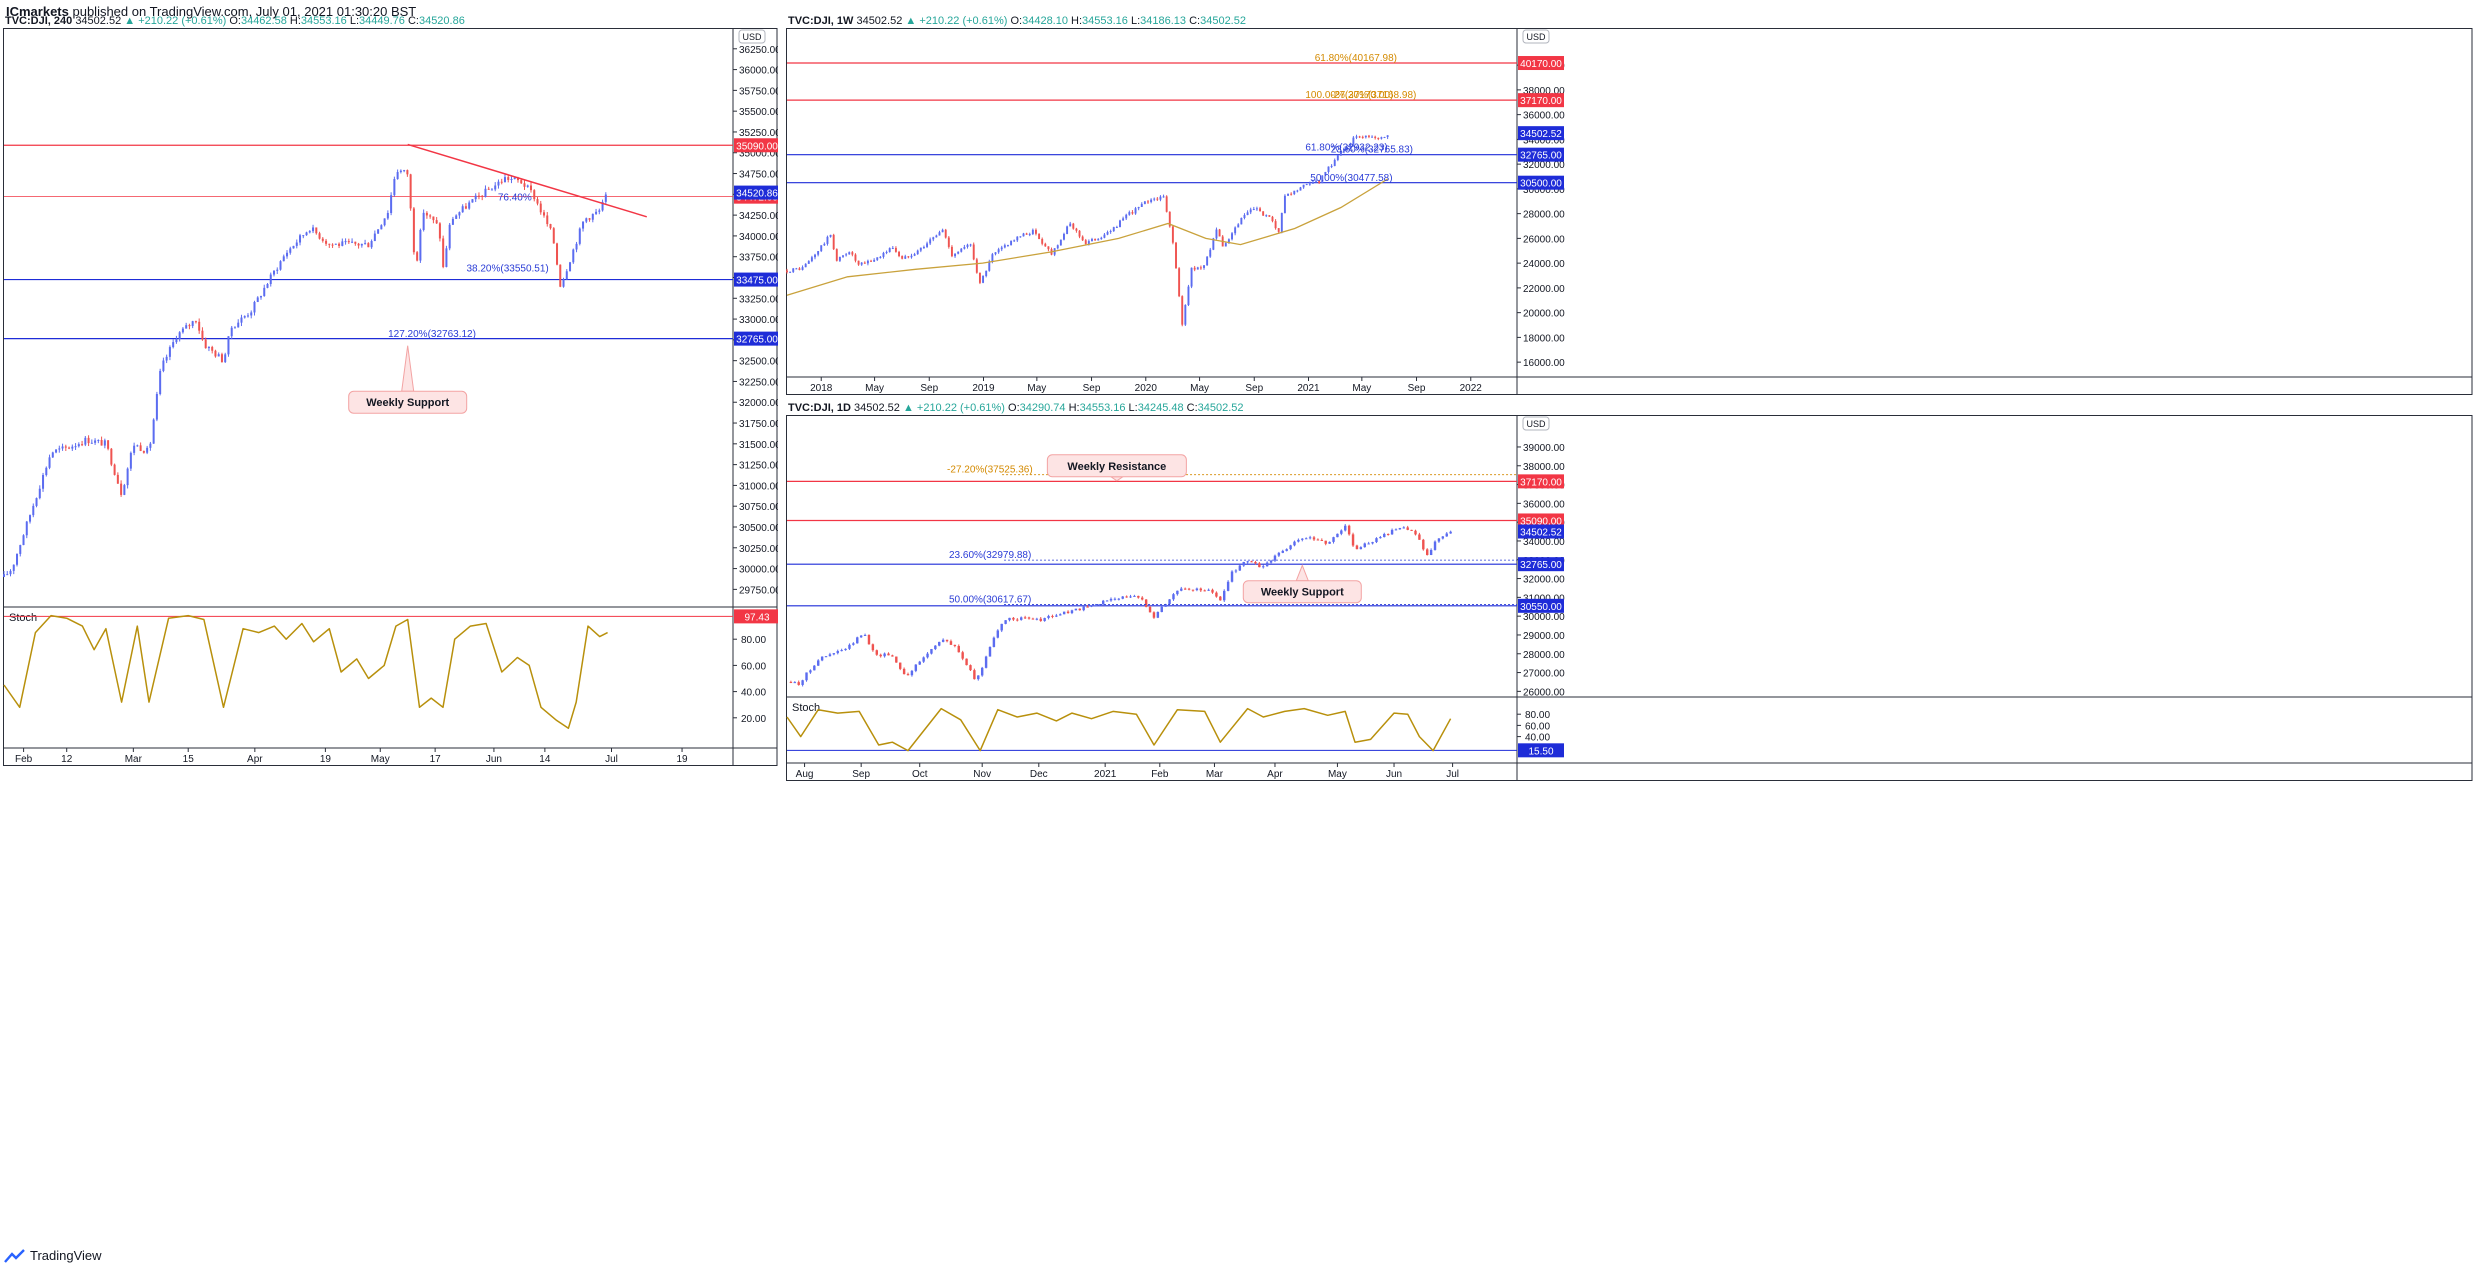  What do you see at coordinates (753, 640) in the screenshot?
I see `stoch-tick-label: 80.00` at bounding box center [753, 640].